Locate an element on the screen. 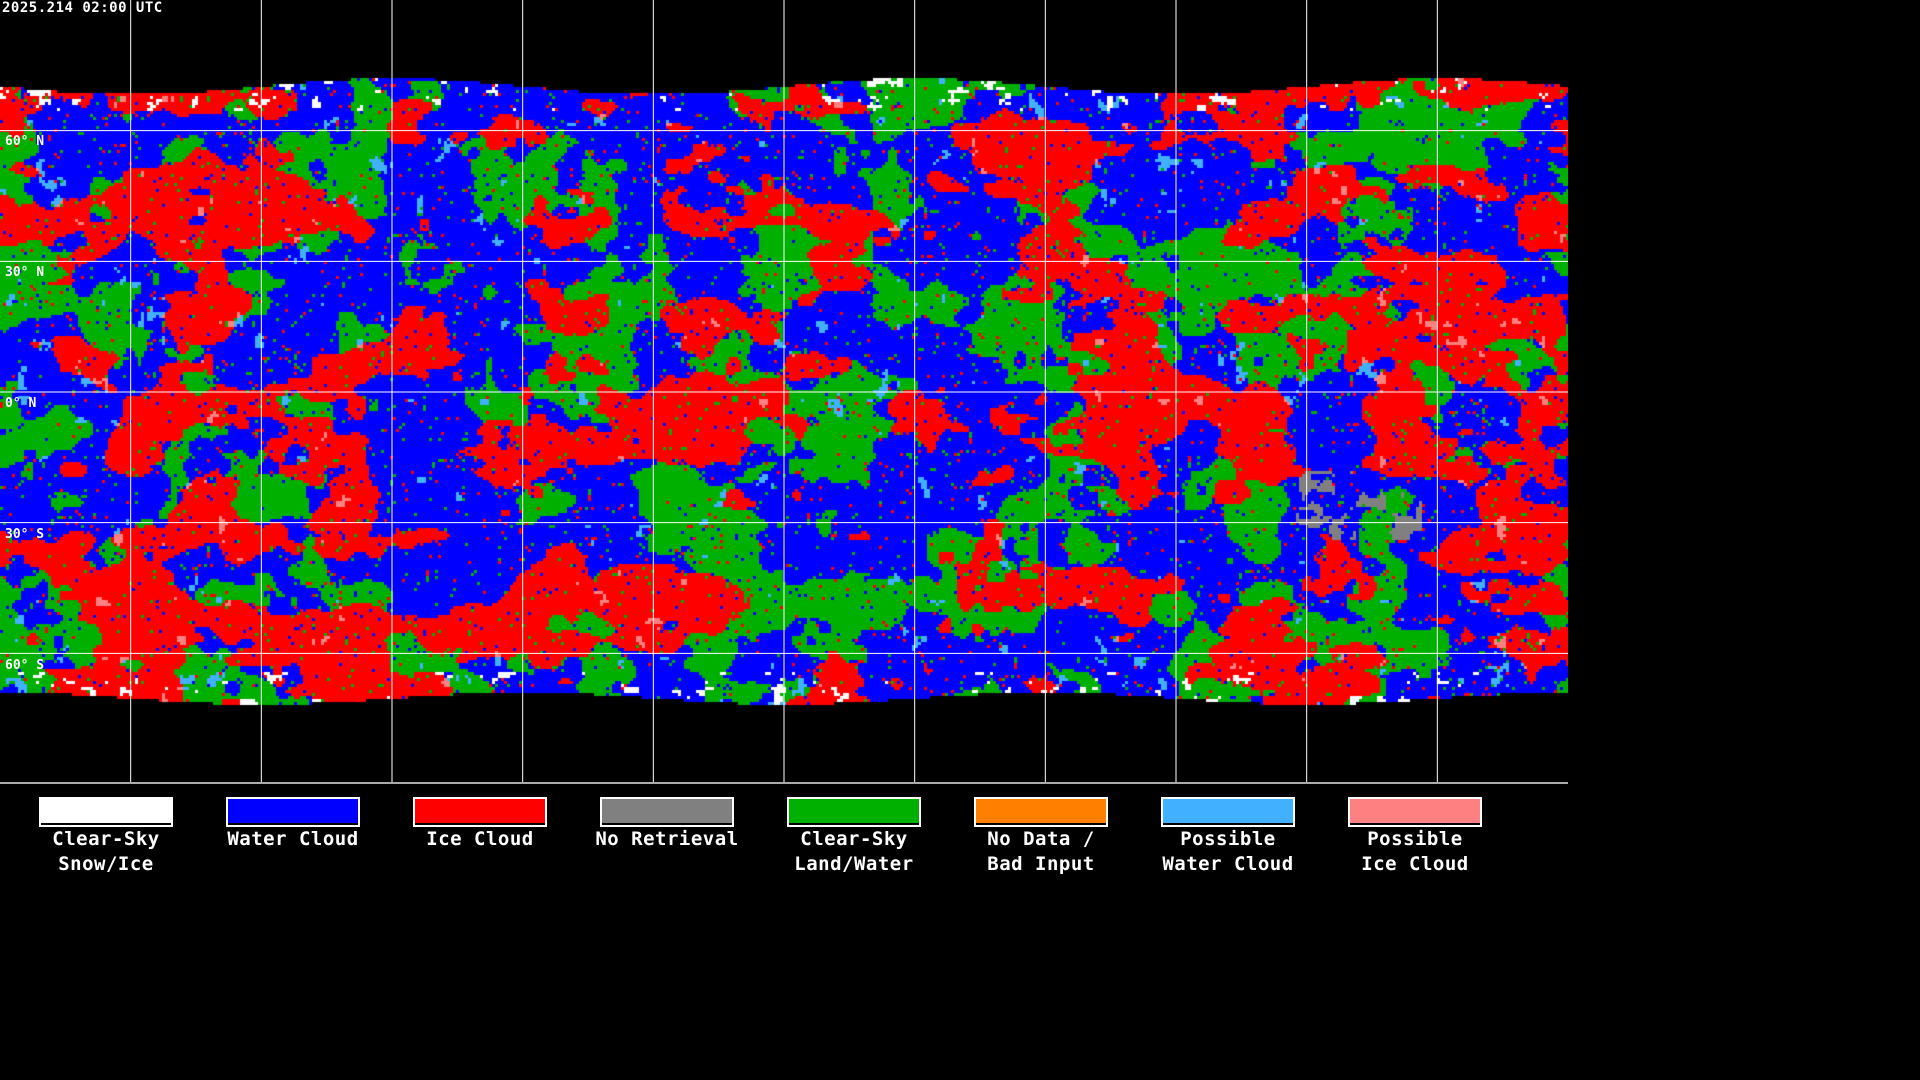 The width and height of the screenshot is (1920, 1080). legend-item-possible-ice-cloud: Possible Ice Cloud is located at coordinates (1415, 836).